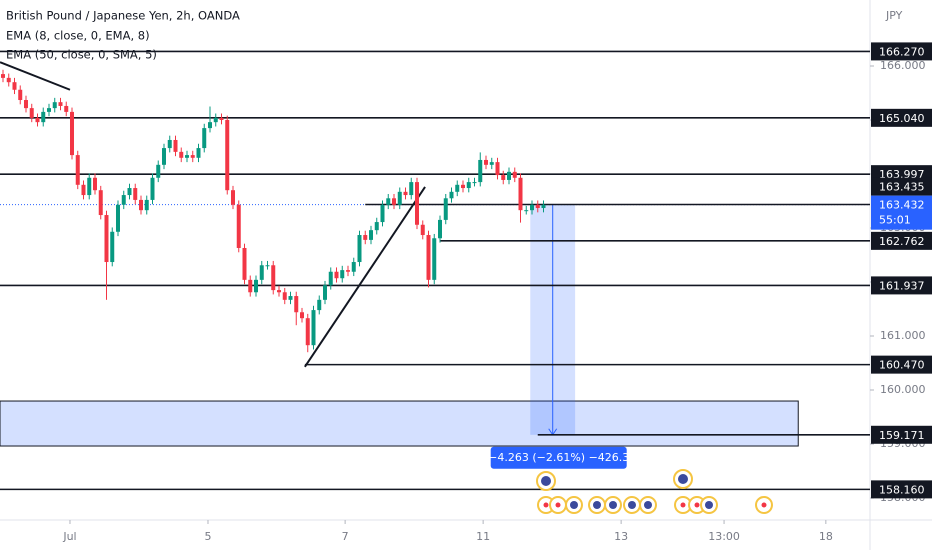  I want to click on x-tick-label: 5, so click(207, 536).